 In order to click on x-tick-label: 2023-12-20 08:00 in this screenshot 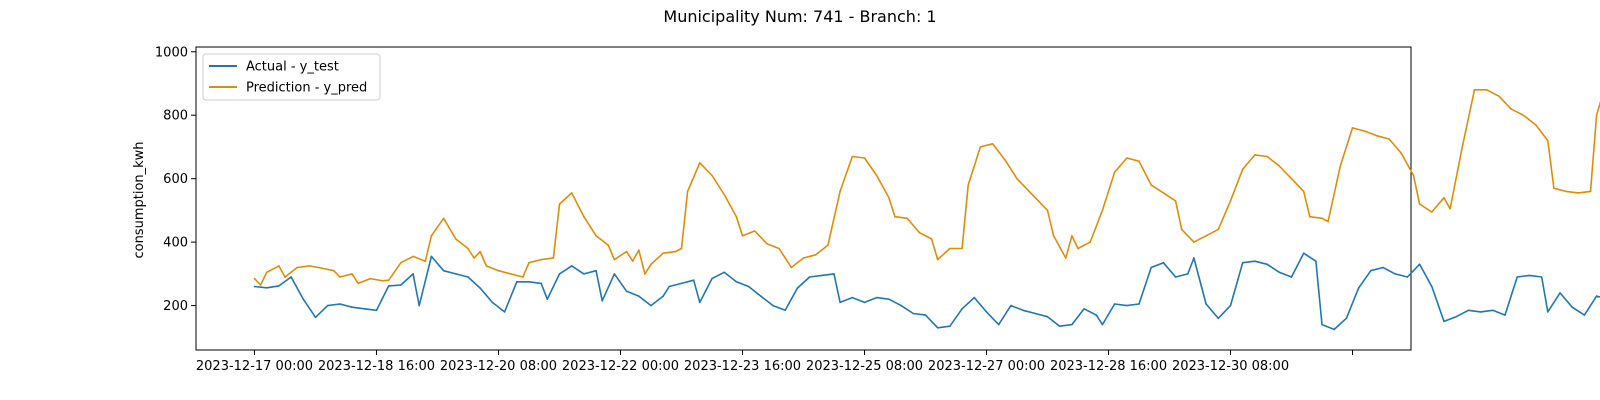, I will do `click(498, 366)`.